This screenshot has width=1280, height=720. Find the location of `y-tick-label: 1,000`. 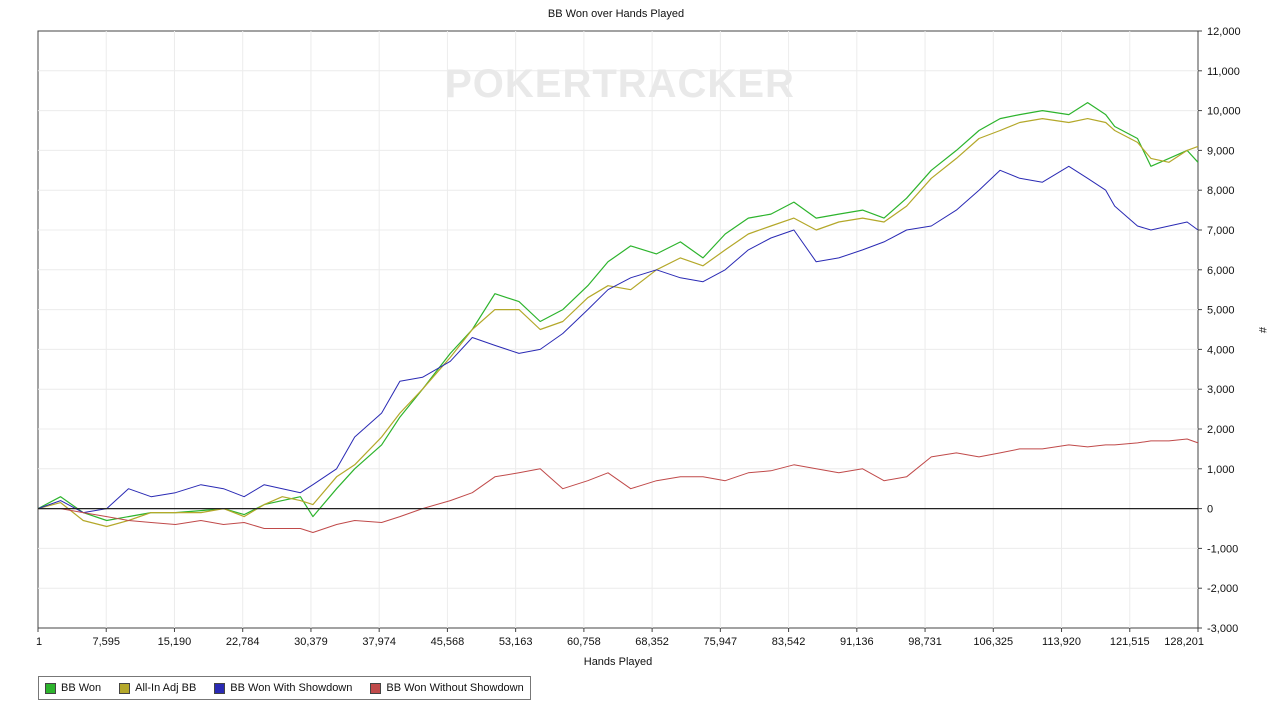

y-tick-label: 1,000 is located at coordinates (1221, 470).